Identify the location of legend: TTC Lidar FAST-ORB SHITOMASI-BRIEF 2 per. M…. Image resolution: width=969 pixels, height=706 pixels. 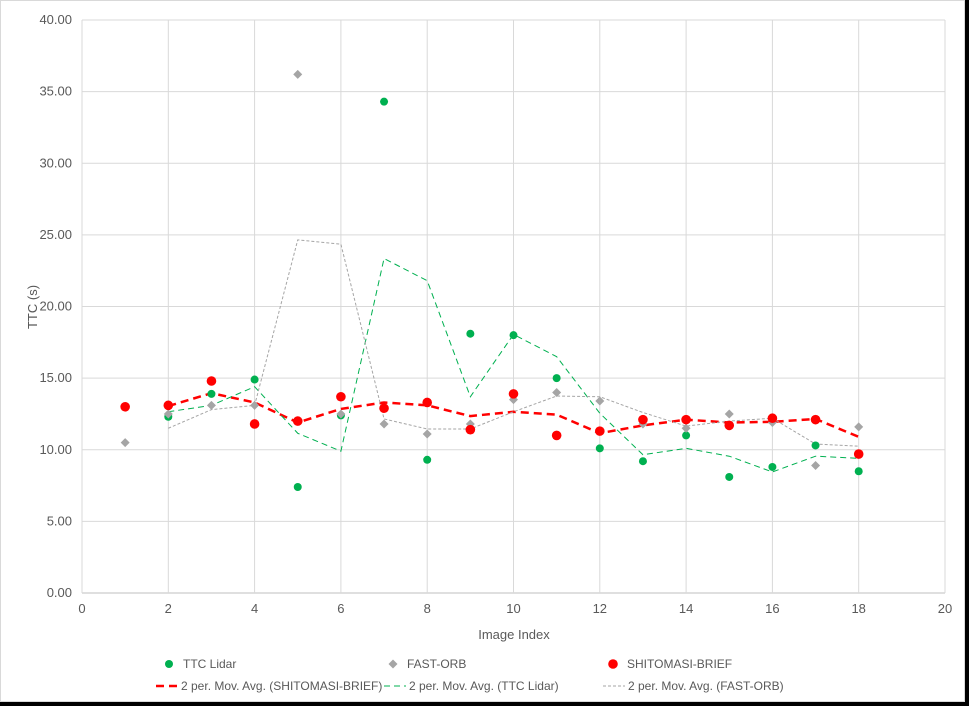
(470, 675).